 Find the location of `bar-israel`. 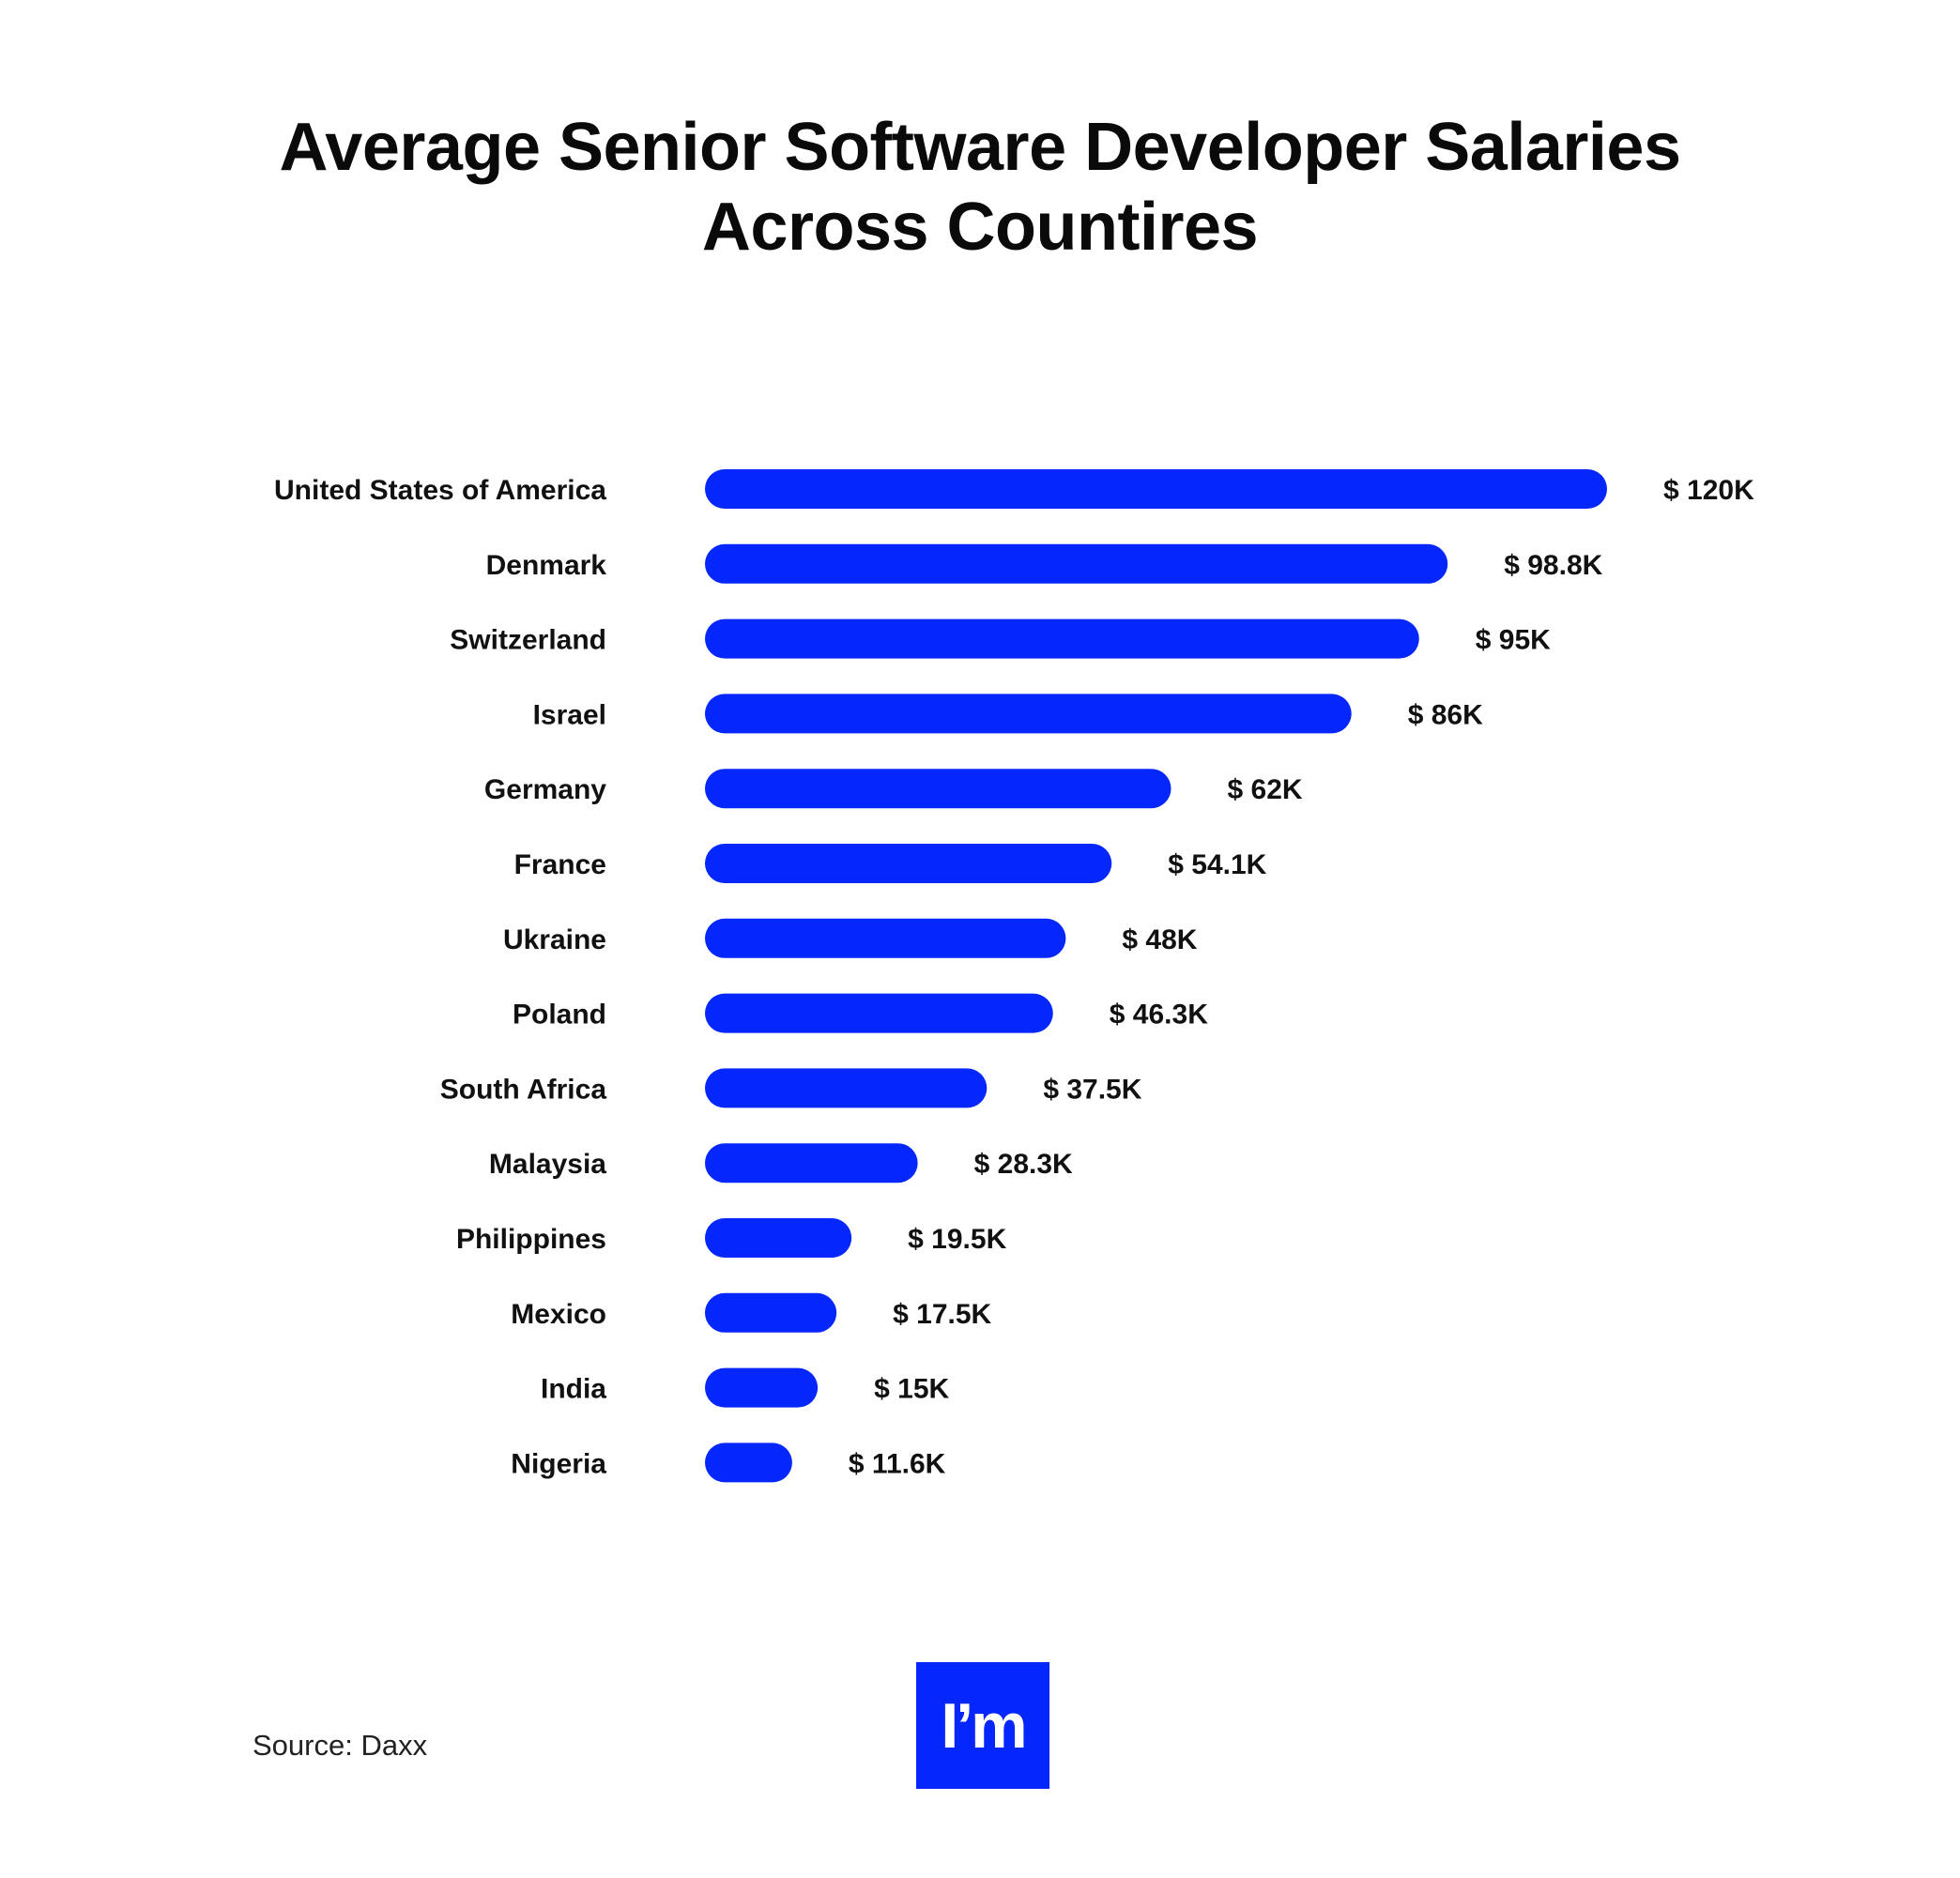

bar-israel is located at coordinates (1028, 714).